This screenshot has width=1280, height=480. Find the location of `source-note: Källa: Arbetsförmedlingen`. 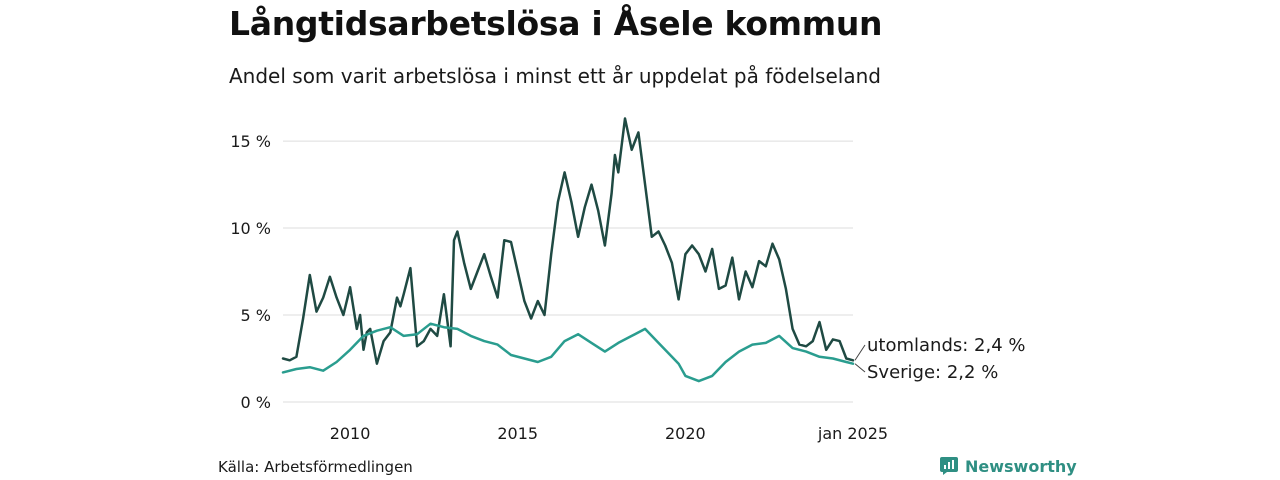

source-note: Källa: Arbetsförmedlingen is located at coordinates (315, 467).